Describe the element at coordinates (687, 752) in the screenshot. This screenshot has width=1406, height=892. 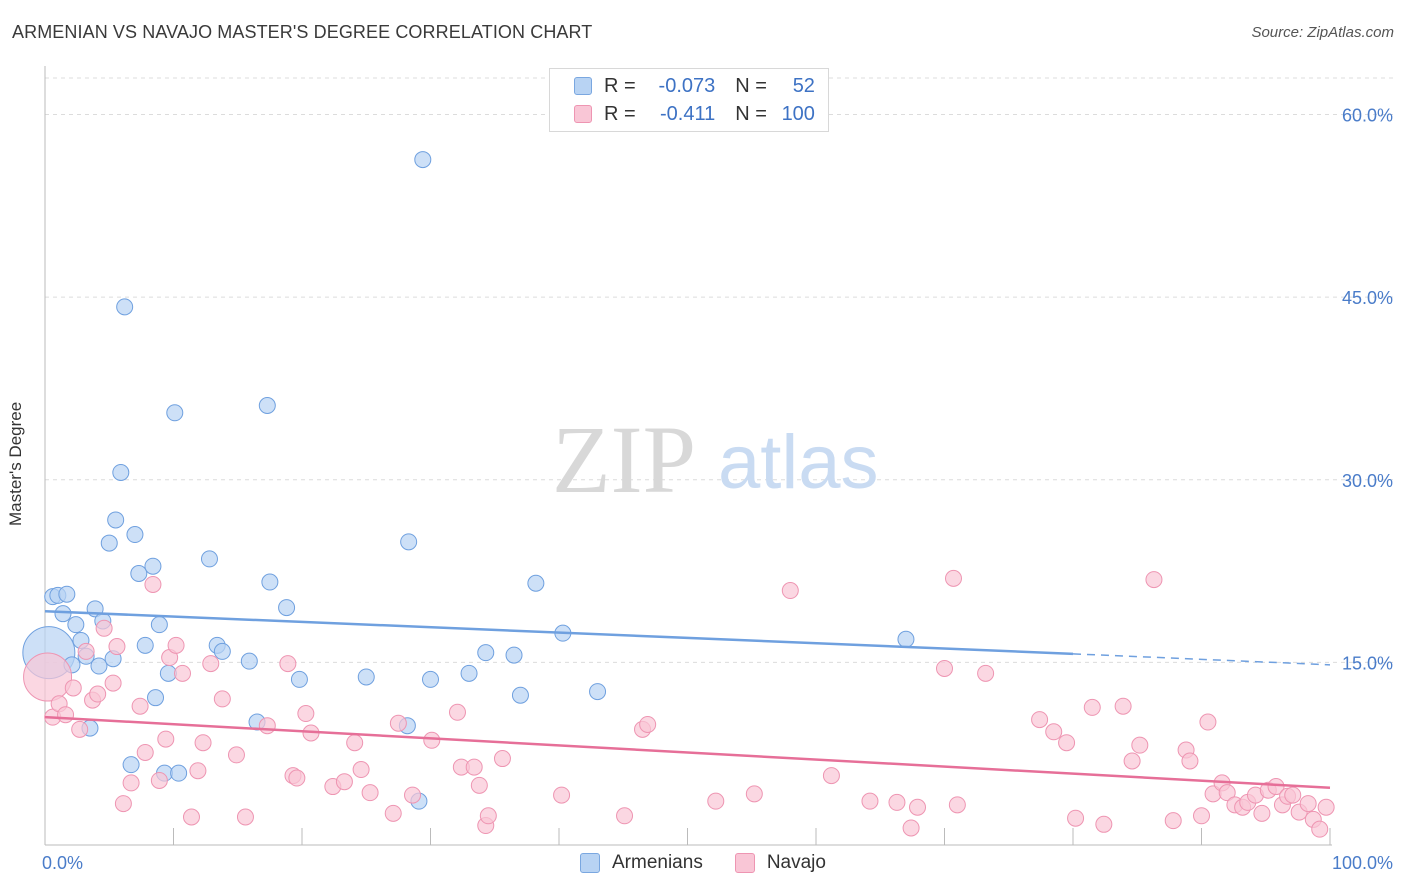
I see `trend-line-navajo` at that location.